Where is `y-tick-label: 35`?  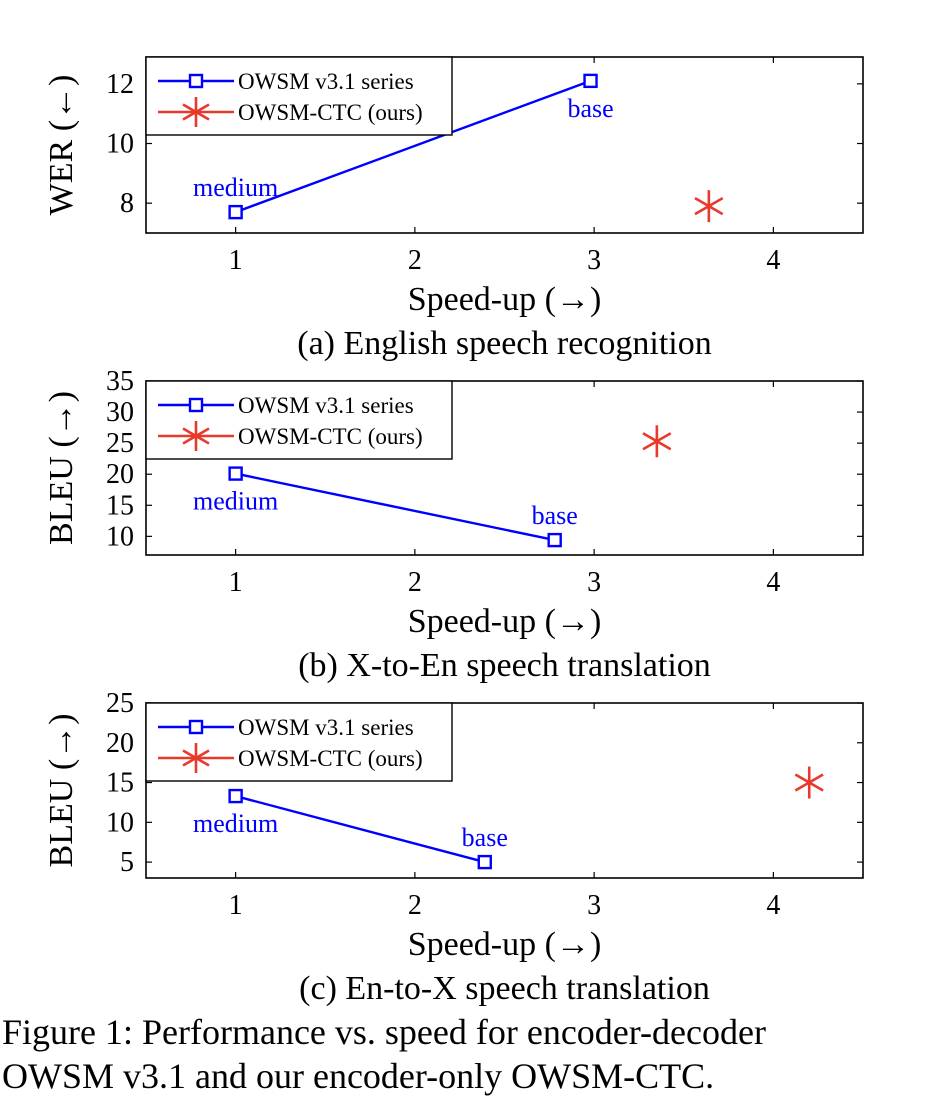
y-tick-label: 35 is located at coordinates (120, 381).